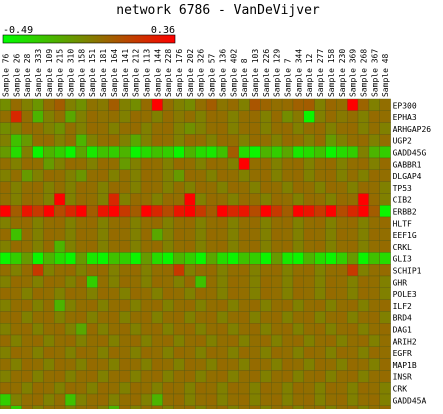 The image size is (443, 414). What do you see at coordinates (402, 141) in the screenshot?
I see `row-label: UGP2` at bounding box center [402, 141].